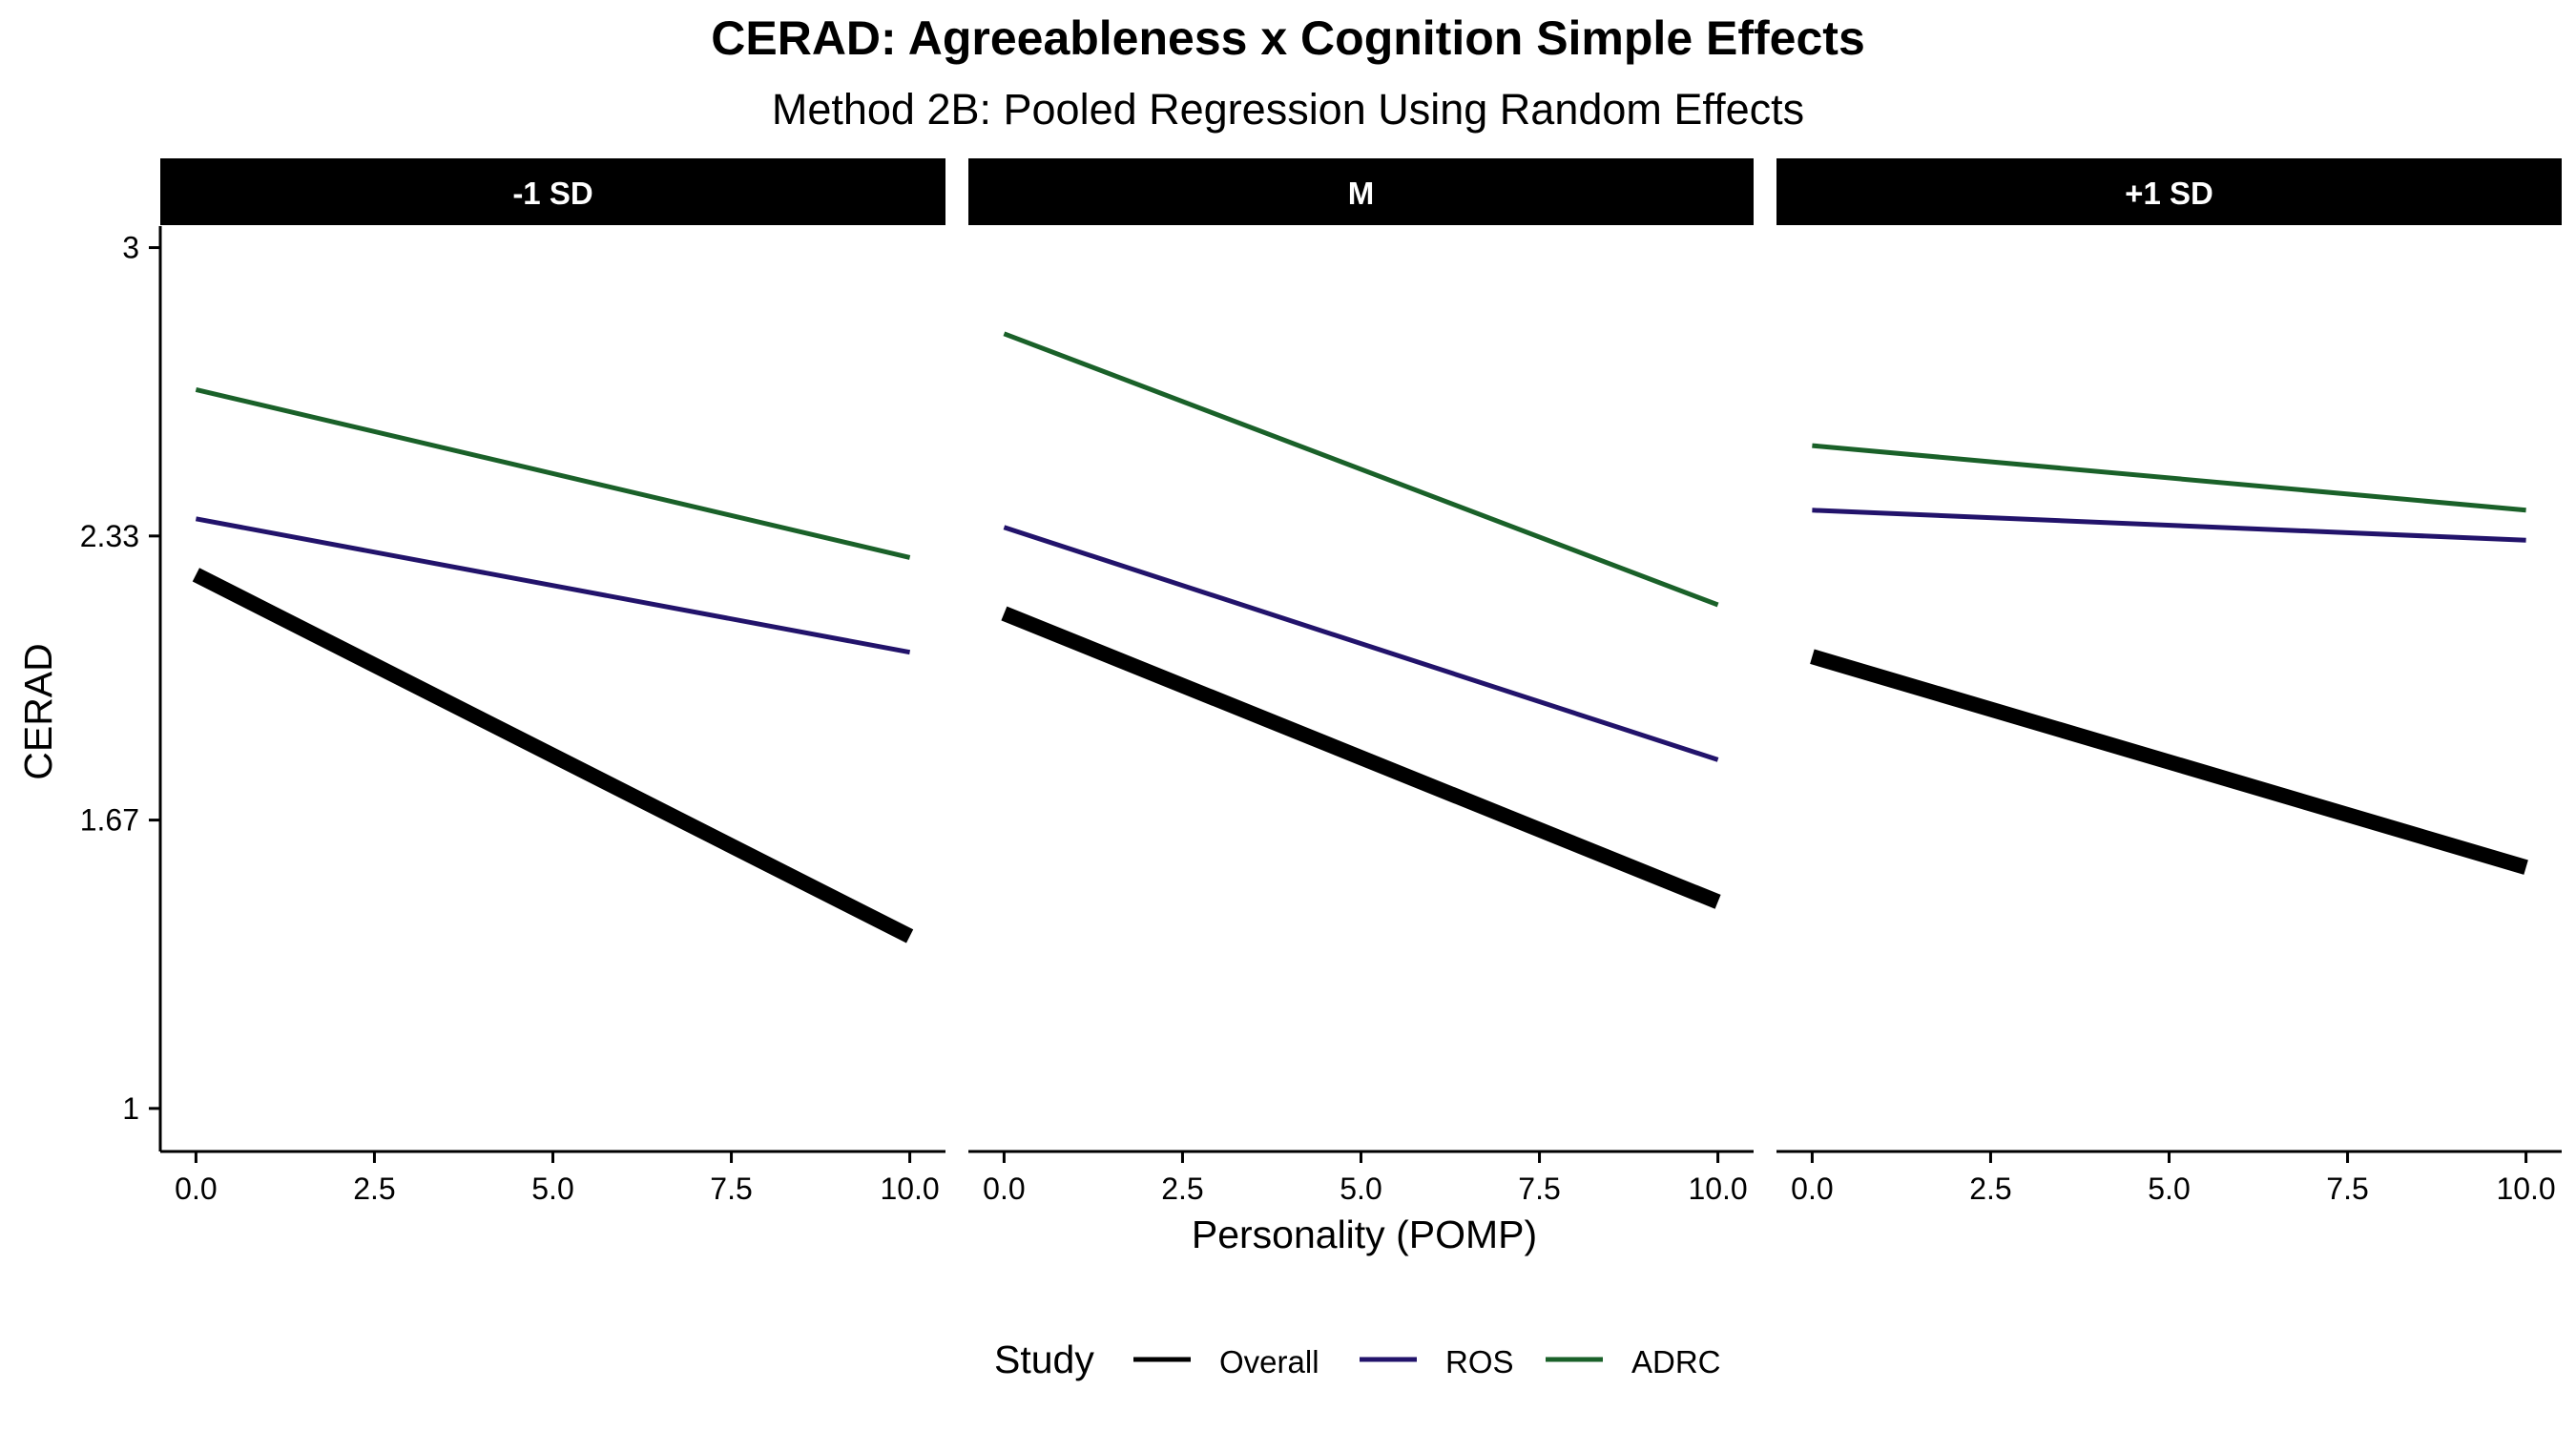 The image size is (2576, 1431). What do you see at coordinates (553, 473) in the screenshot?
I see `panel-1-line-adrc` at bounding box center [553, 473].